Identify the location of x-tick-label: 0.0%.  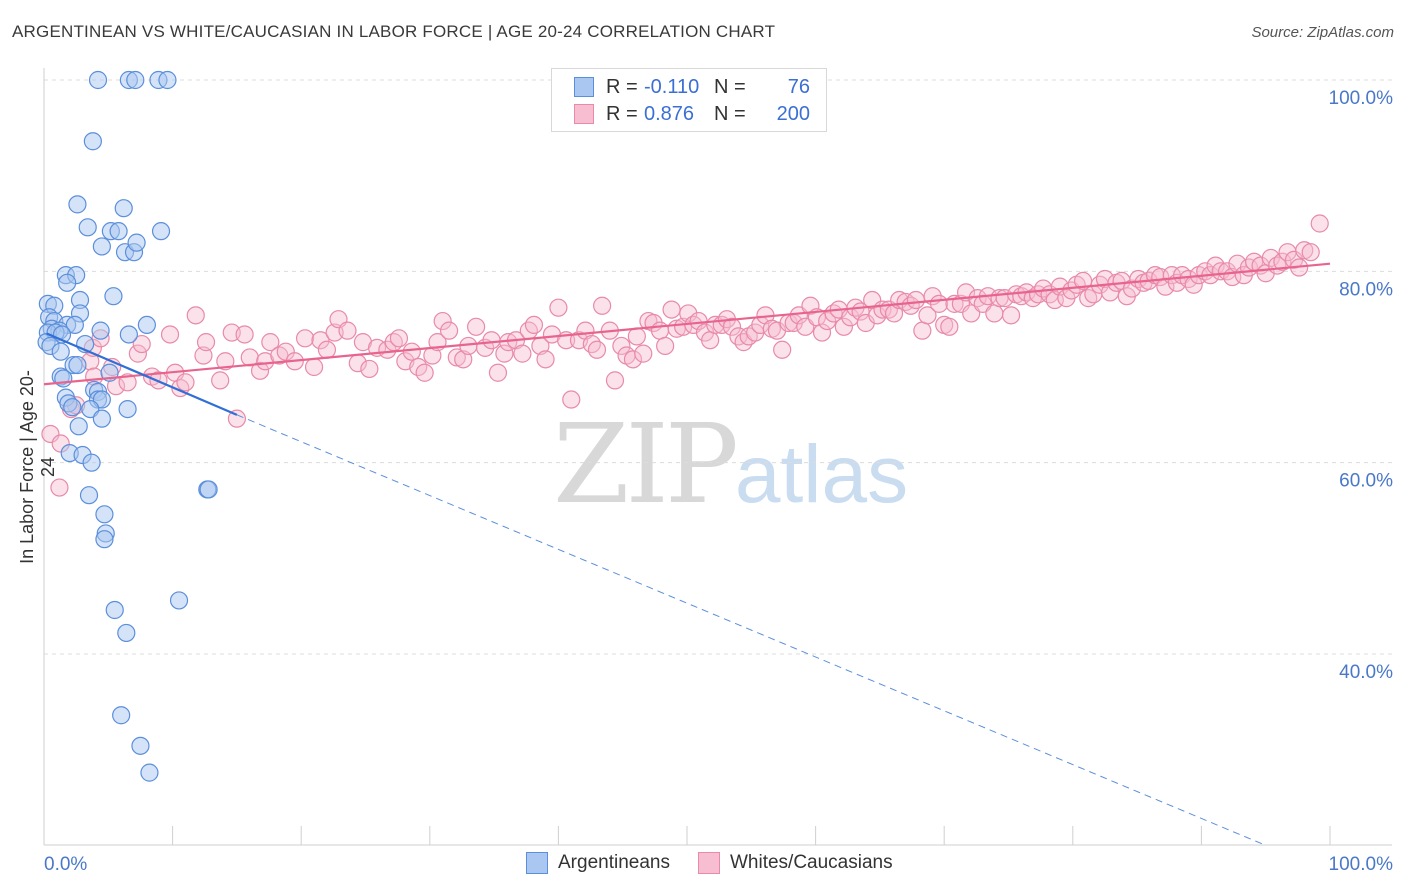
(65, 864).